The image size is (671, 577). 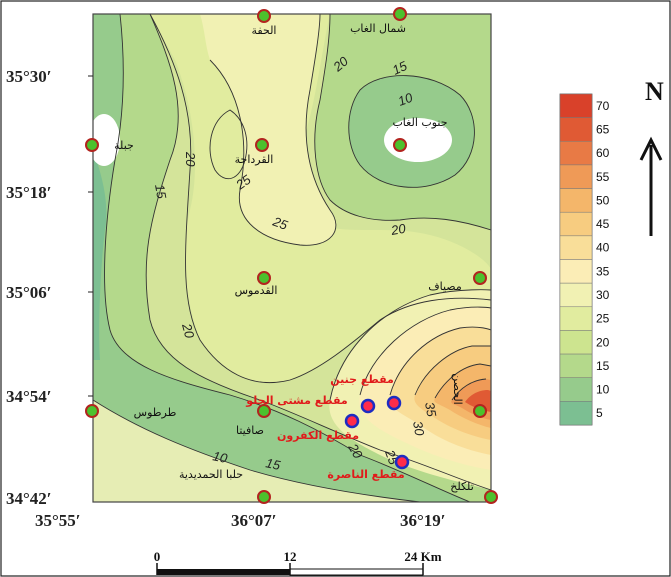 I want to click on latitude-axis: 35°30′ 35°18′ 35°06′ 34°54′ 34°42′, so click(x=49, y=287).